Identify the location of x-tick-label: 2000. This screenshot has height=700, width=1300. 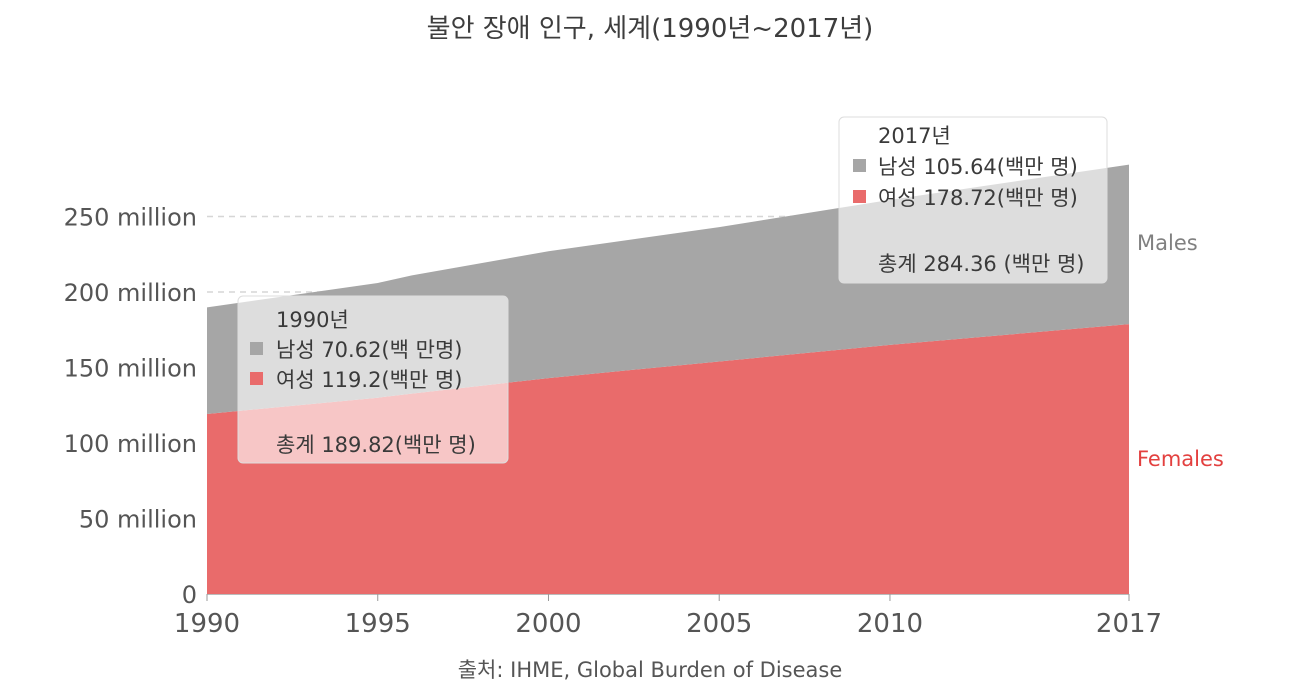
(548, 624).